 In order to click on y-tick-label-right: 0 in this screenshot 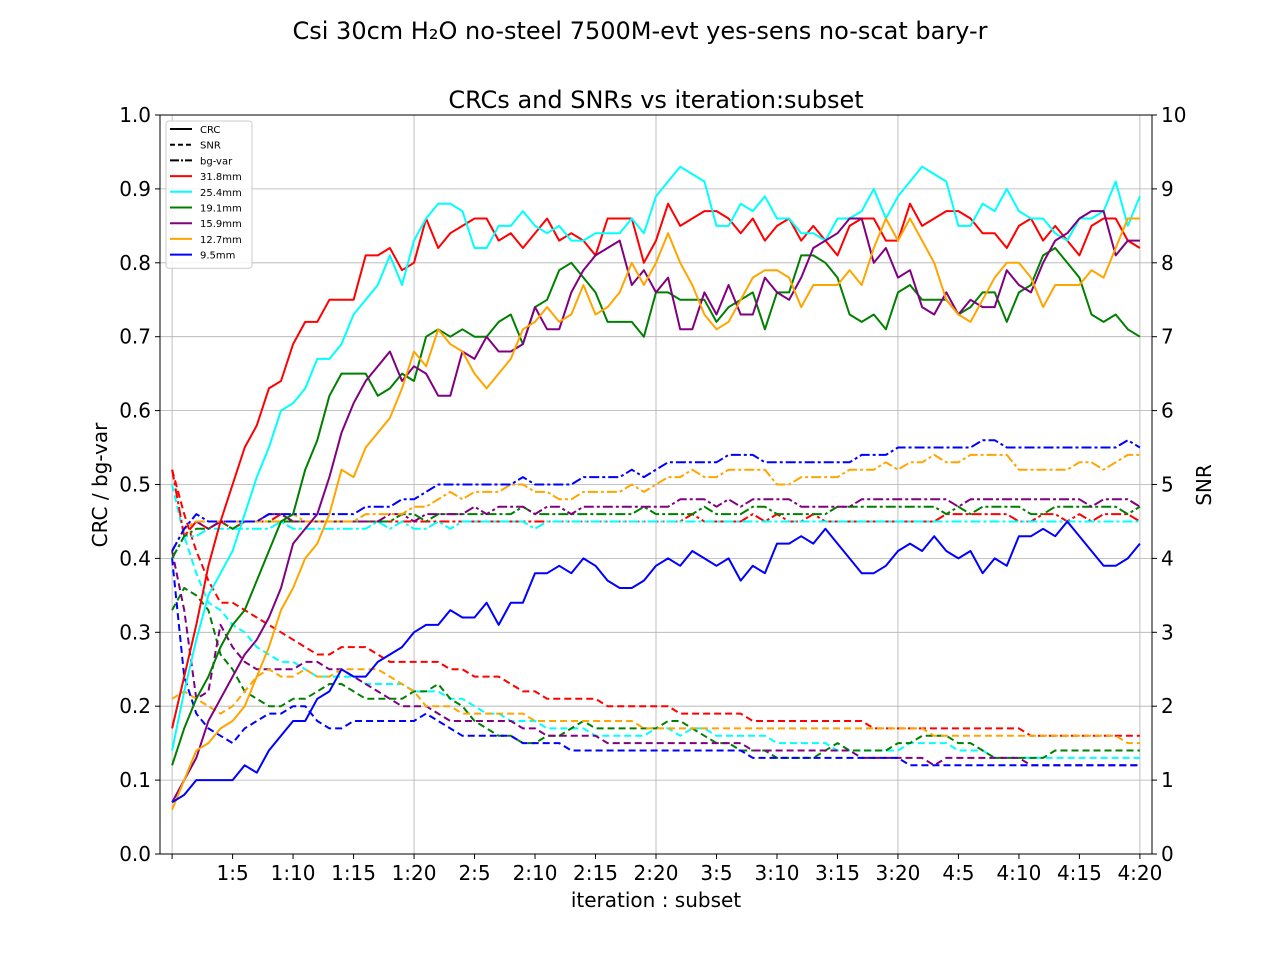, I will do `click(1167, 854)`.